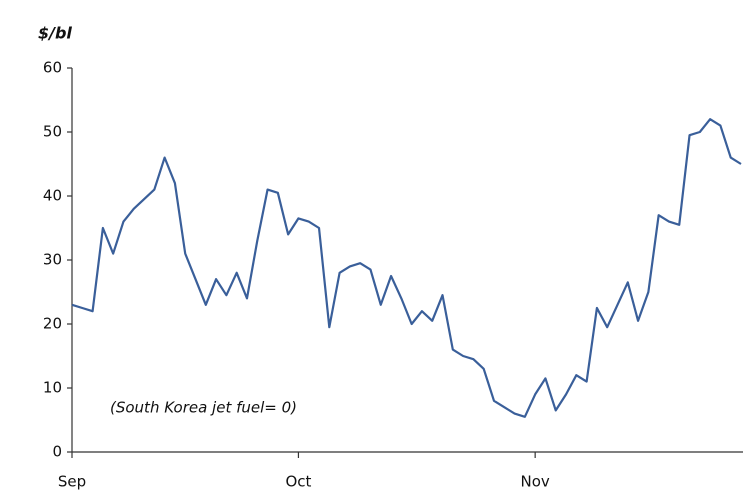 The height and width of the screenshot is (497, 743). I want to click on y-axis-label: $/bl, so click(55, 33).